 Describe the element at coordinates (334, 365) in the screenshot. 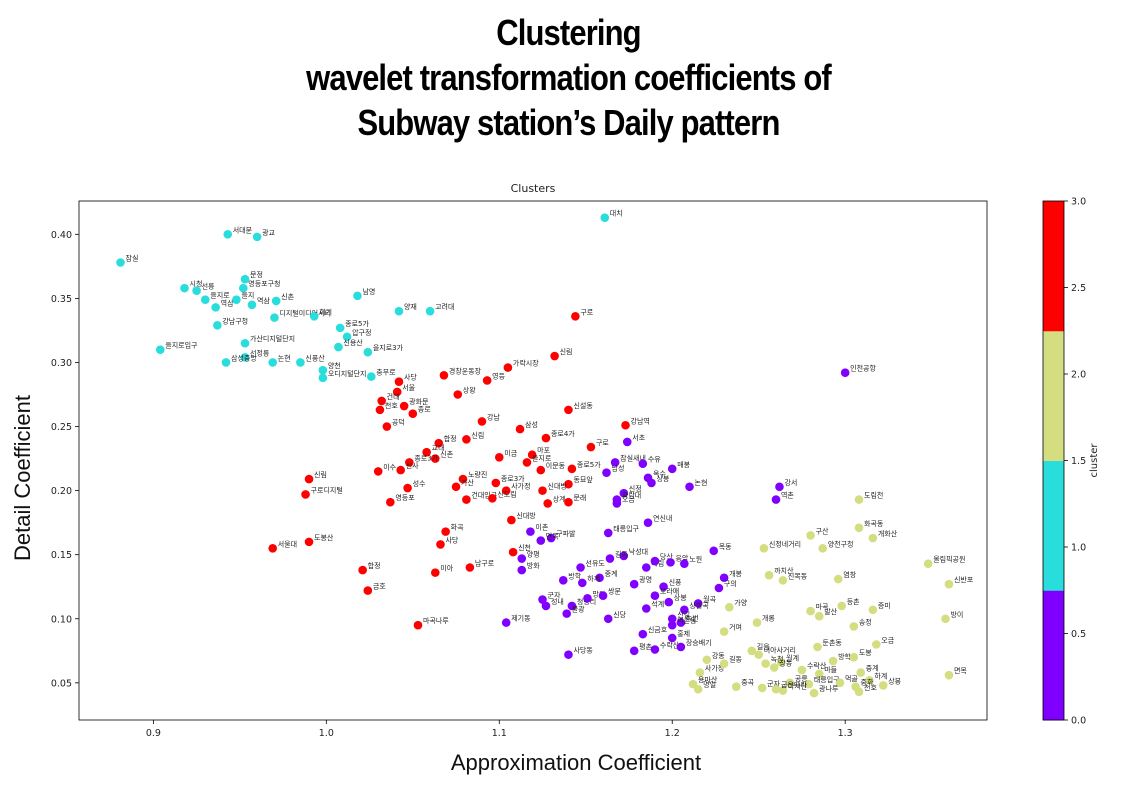

I see `point-label: 양천` at that location.